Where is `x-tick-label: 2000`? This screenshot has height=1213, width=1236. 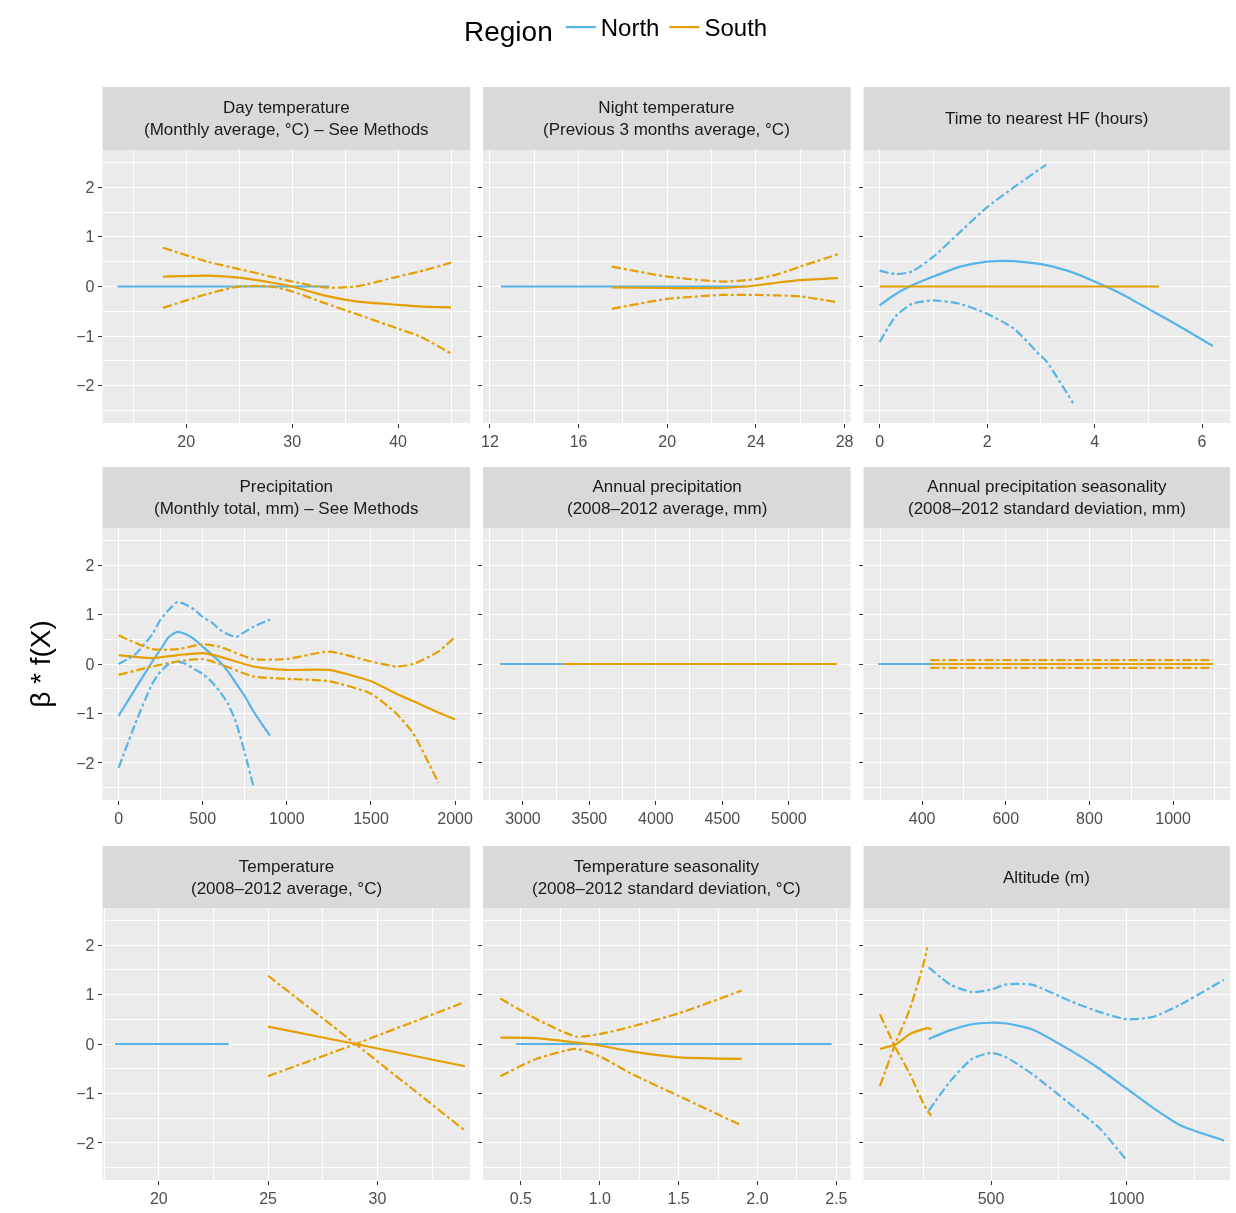
x-tick-label: 2000 is located at coordinates (455, 819).